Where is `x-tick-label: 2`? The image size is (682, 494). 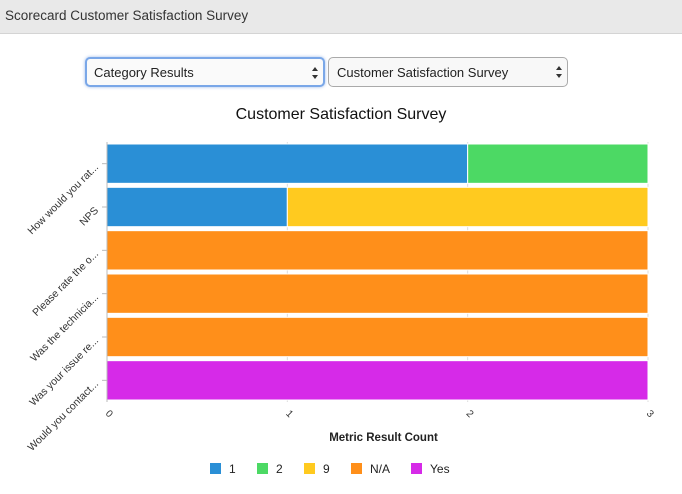
x-tick-label: 2 is located at coordinates (470, 414).